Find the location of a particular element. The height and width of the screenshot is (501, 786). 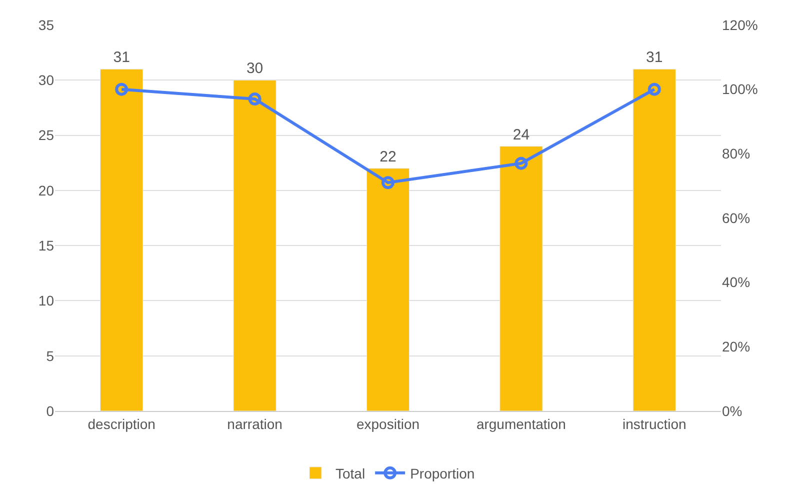

y2-tick-label: 80% is located at coordinates (736, 154).